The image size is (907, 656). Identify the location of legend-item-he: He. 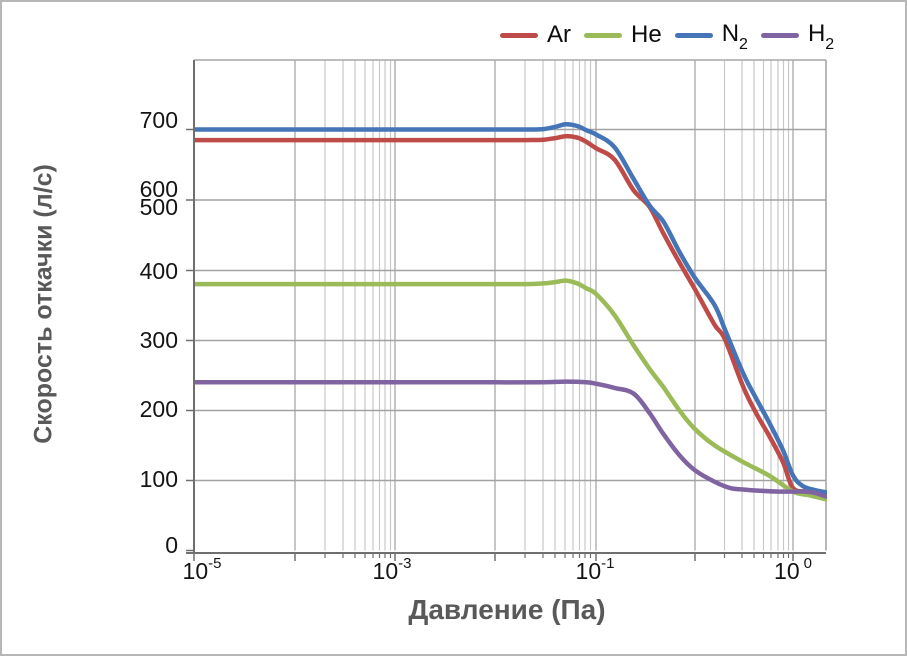
(623, 35).